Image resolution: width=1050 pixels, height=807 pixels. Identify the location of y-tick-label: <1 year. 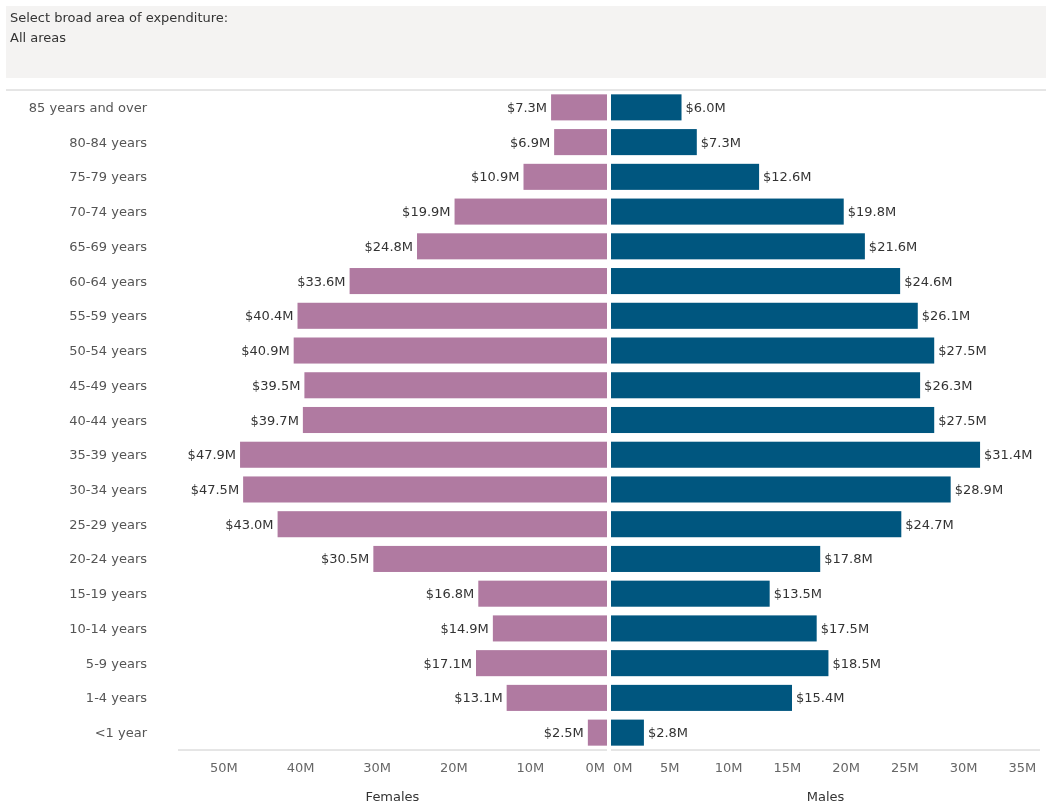
(121, 733).